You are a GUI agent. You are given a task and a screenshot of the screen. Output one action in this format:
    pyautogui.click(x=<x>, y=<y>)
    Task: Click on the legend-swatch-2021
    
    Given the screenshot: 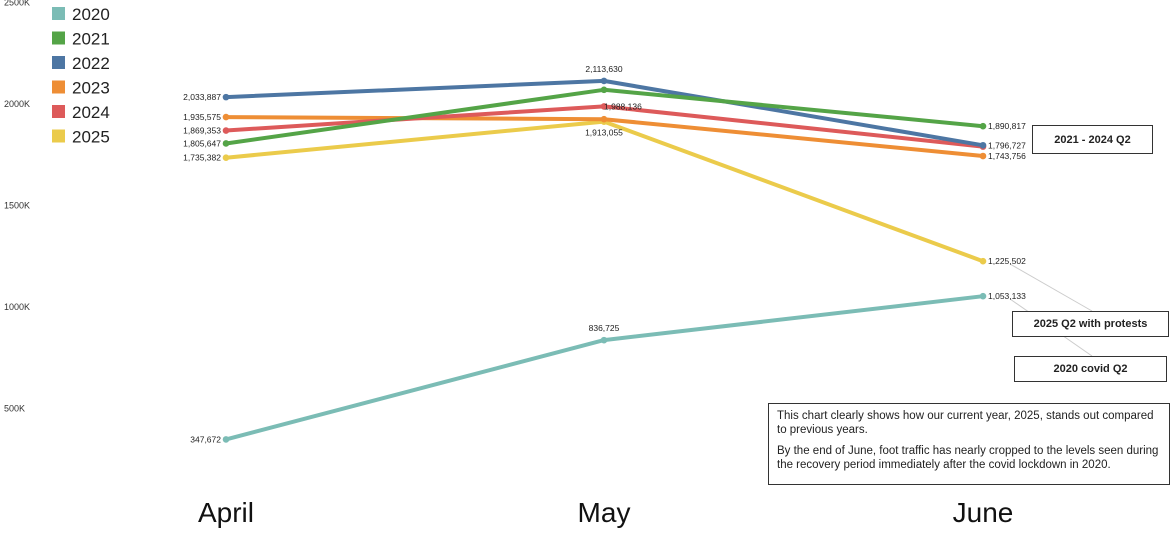 What is the action you would take?
    pyautogui.click(x=58, y=38)
    